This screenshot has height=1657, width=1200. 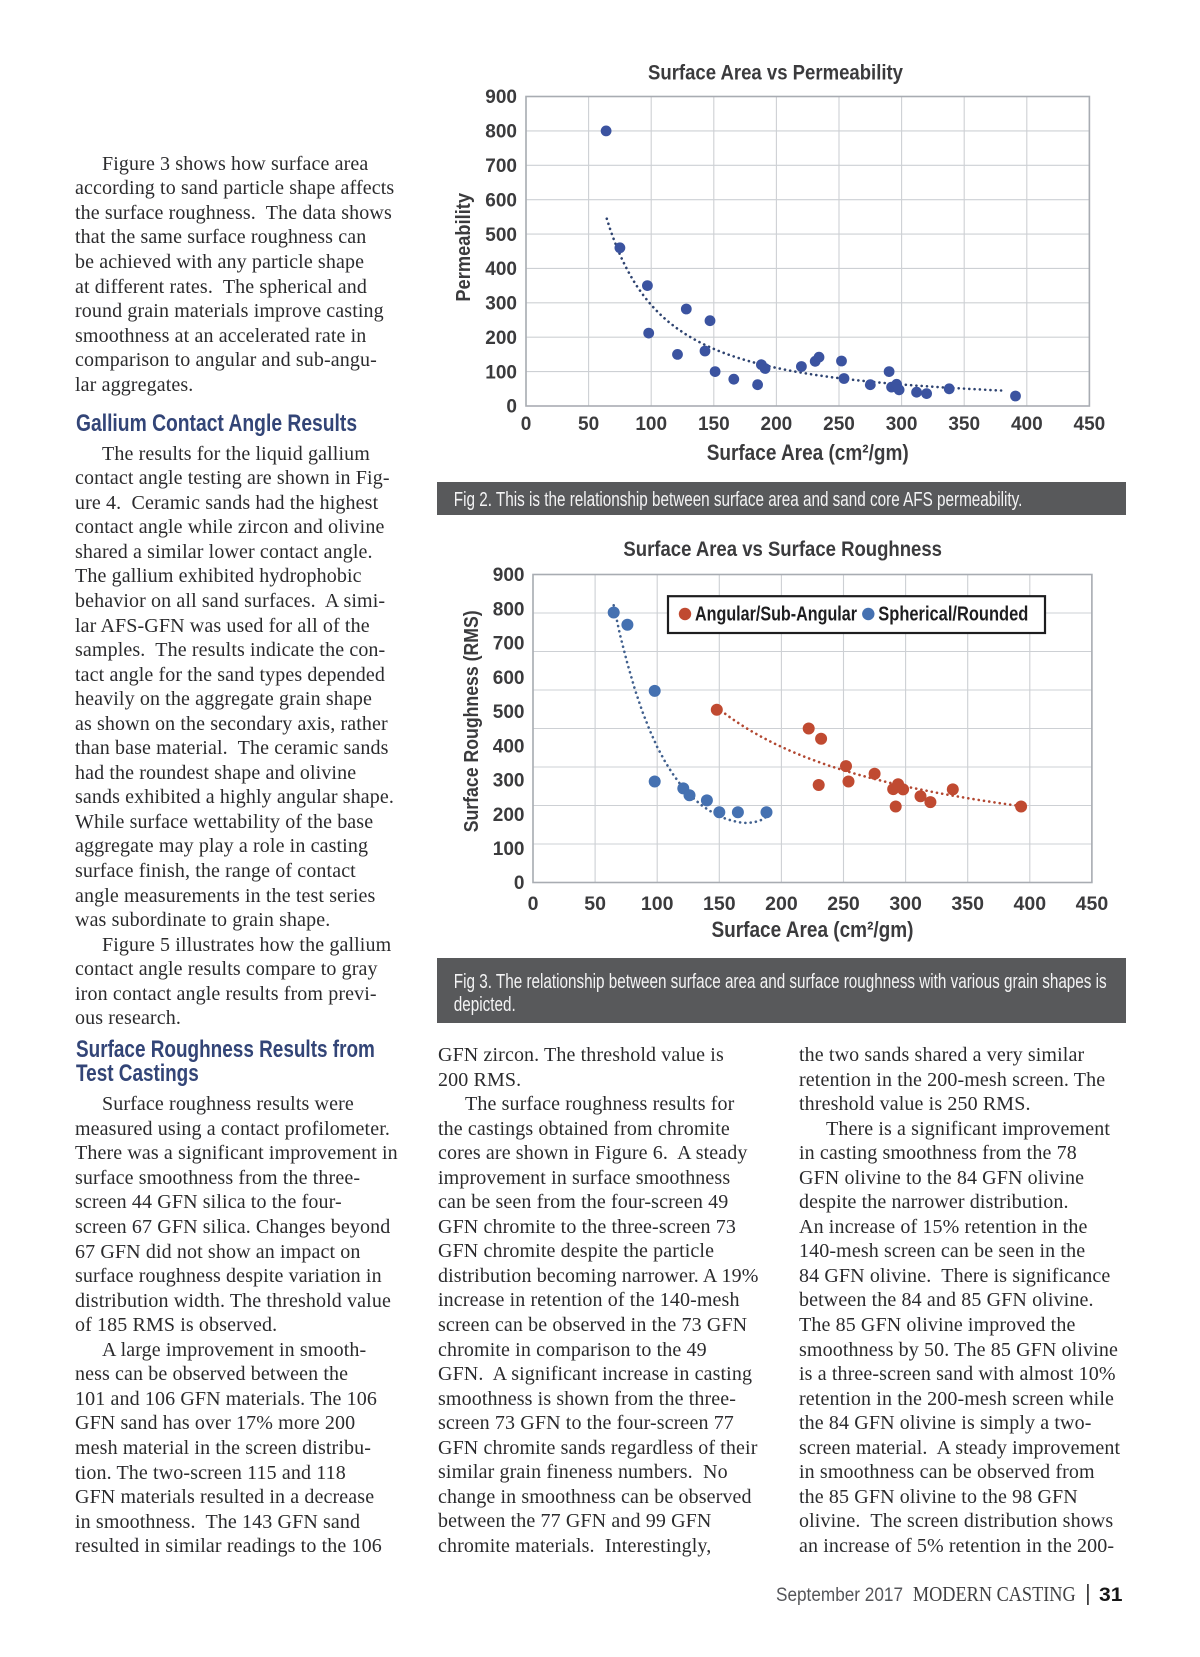 What do you see at coordinates (1111, 1595) in the screenshot?
I see `svg-text: 31` at bounding box center [1111, 1595].